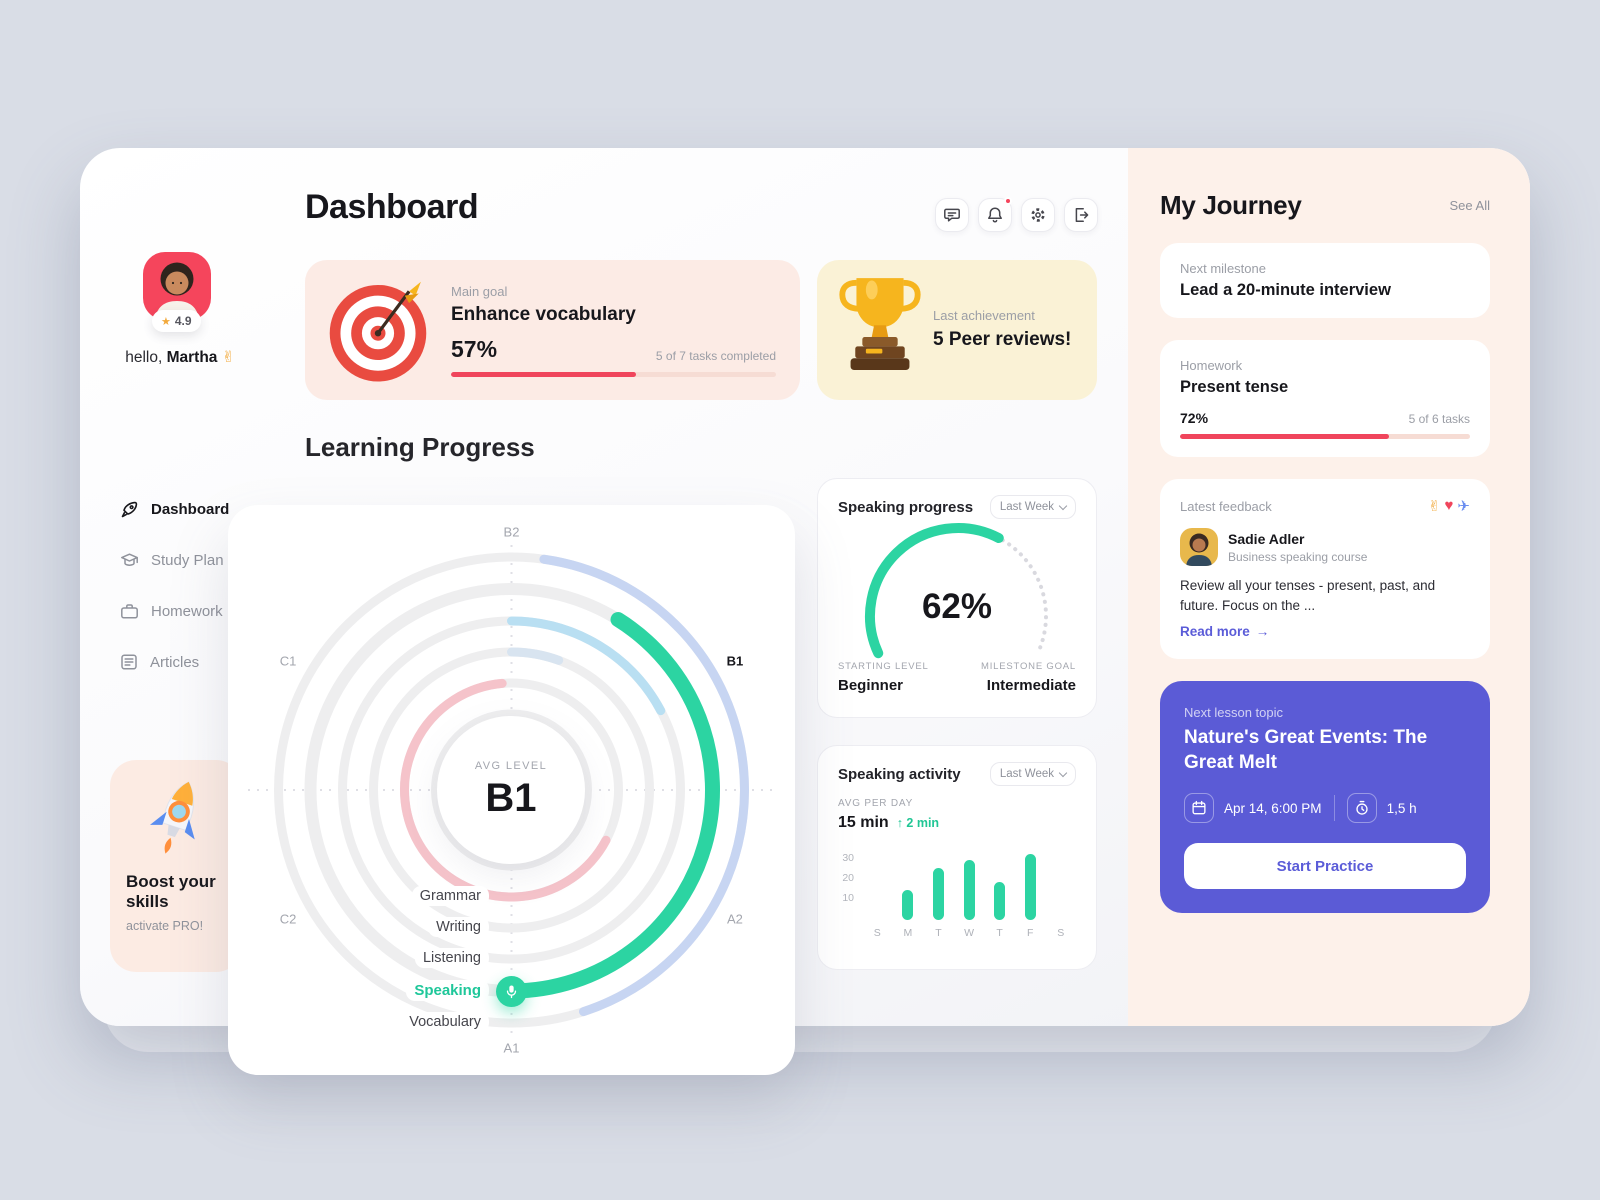  What do you see at coordinates (848, 878) in the screenshot?
I see `activity-ytick: 20` at bounding box center [848, 878].